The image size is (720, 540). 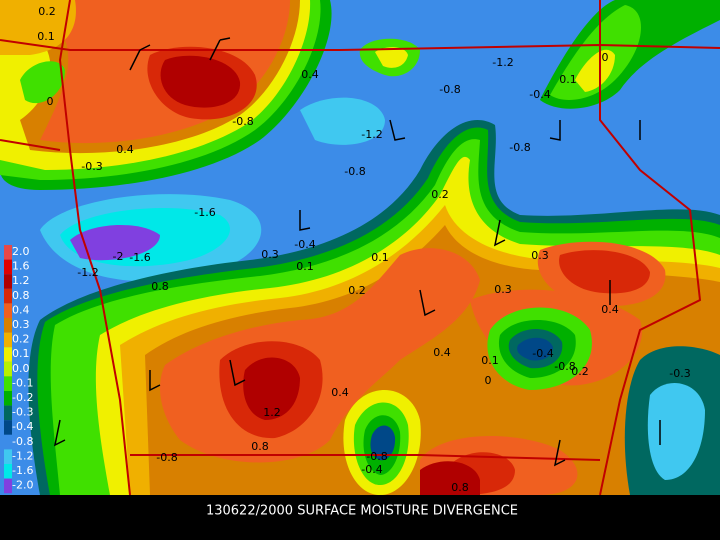 I want to click on legend-label: 0.0, so click(x=21, y=368).